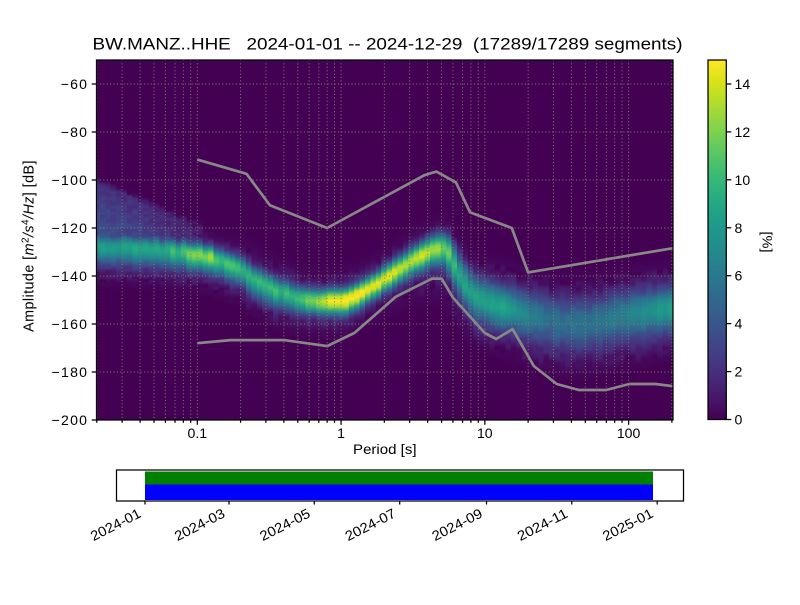 The width and height of the screenshot is (800, 605). I want to click on svg-text: −140, so click(70, 276).